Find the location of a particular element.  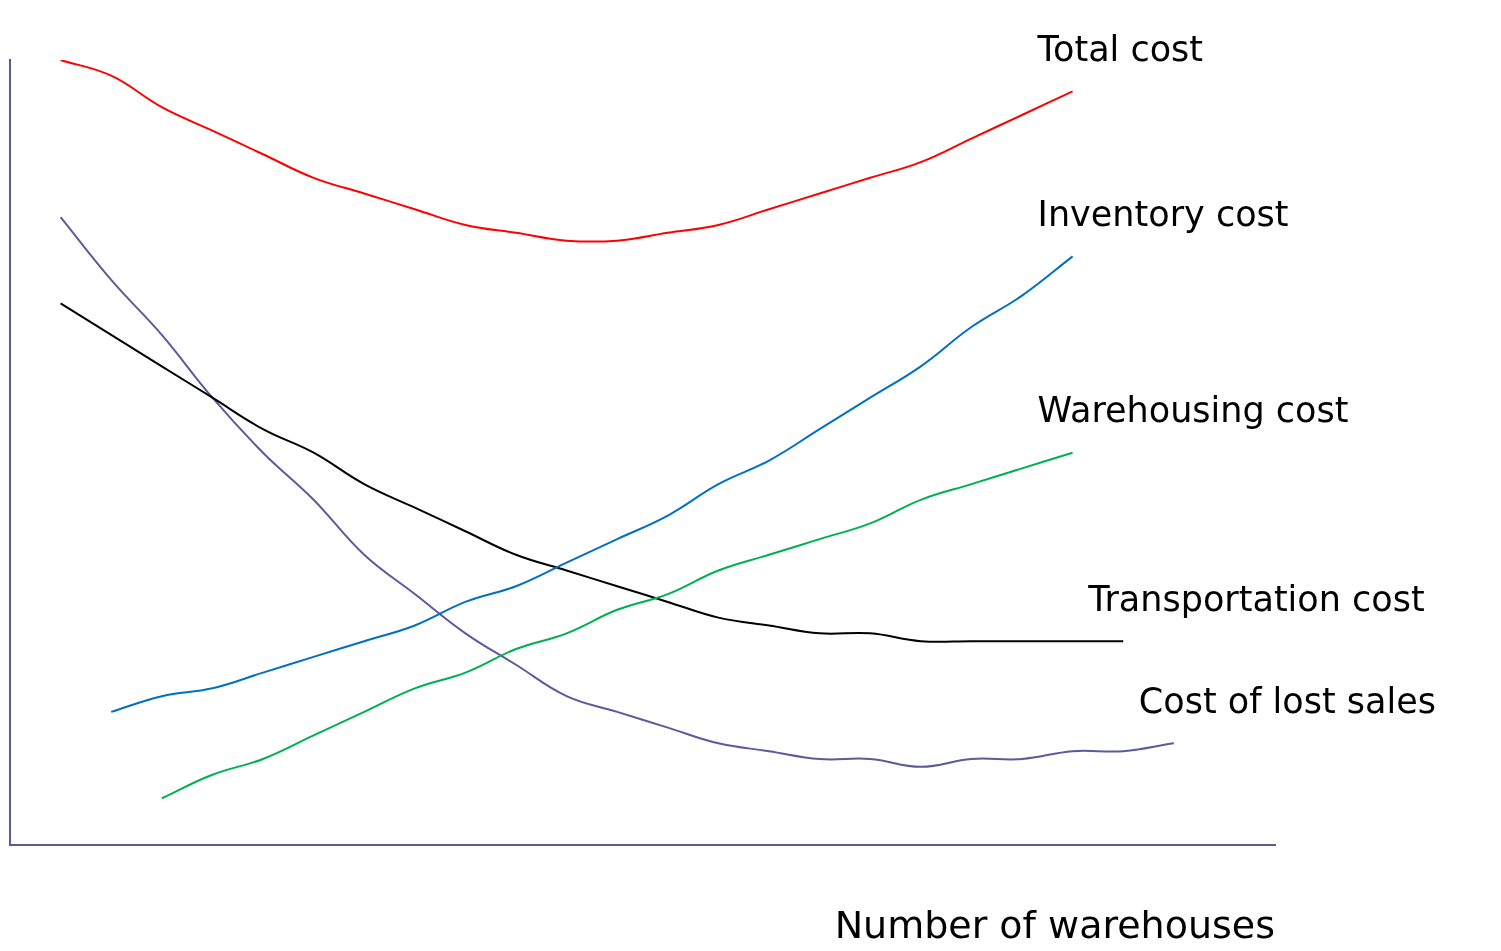

series-label: Total cost is located at coordinates (1120, 49).